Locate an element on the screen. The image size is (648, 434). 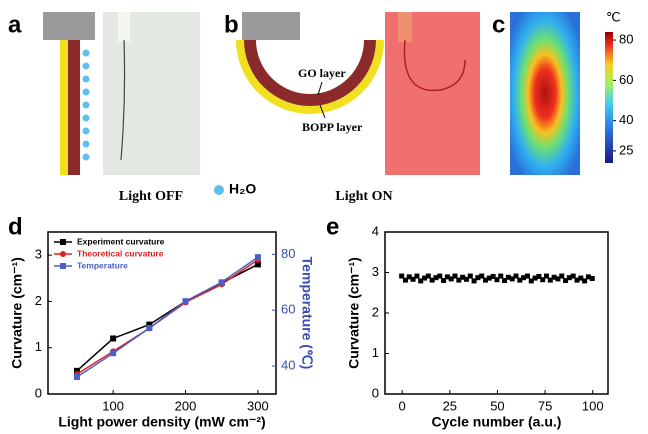
legend-label: Temperature is located at coordinates (102, 265).